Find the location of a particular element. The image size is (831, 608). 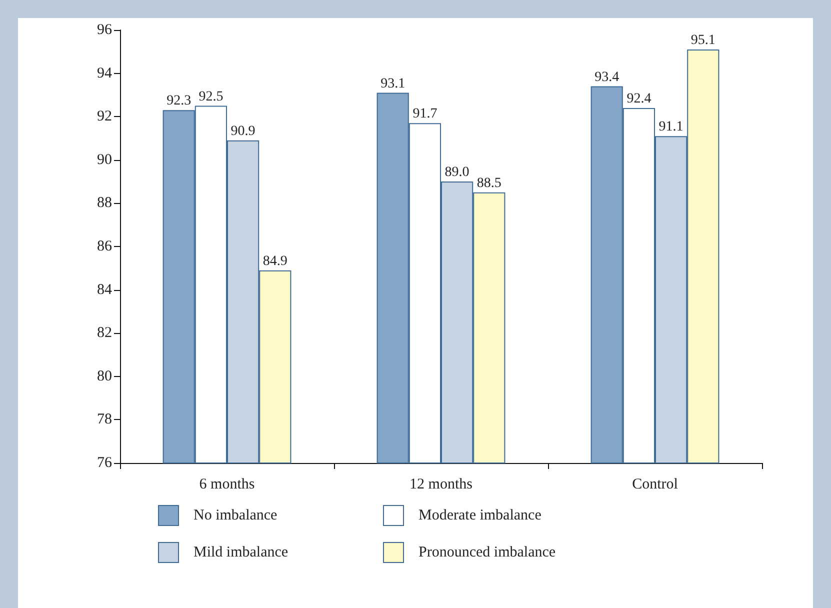

x-tick-label: 6 months is located at coordinates (227, 484).